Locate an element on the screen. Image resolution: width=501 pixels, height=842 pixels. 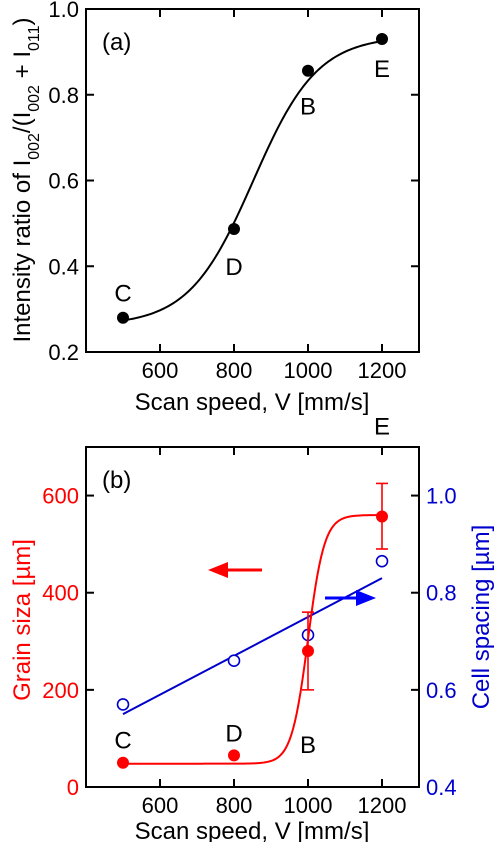
y-left-tick-label: 0 is located at coordinates (73, 787).